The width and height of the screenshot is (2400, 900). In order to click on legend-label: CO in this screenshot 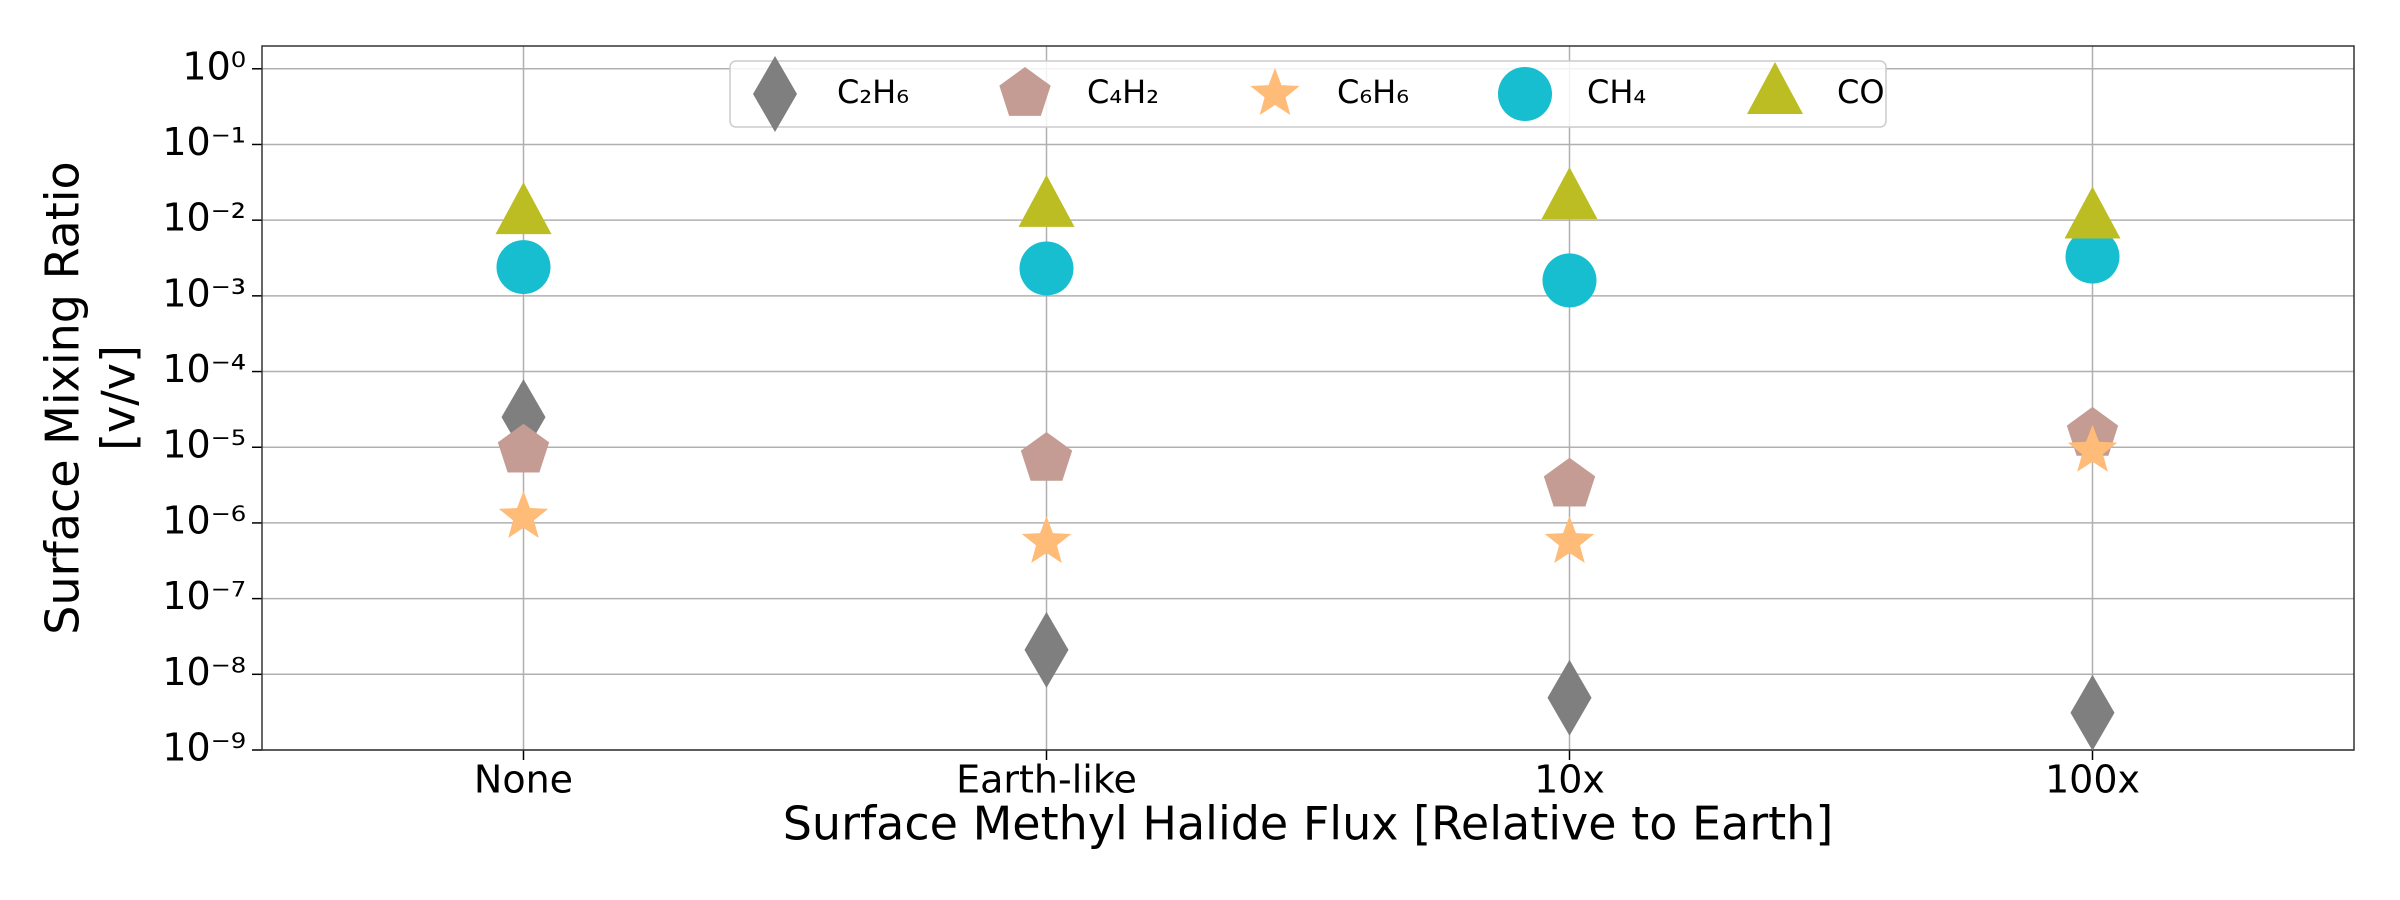, I will do `click(1861, 92)`.